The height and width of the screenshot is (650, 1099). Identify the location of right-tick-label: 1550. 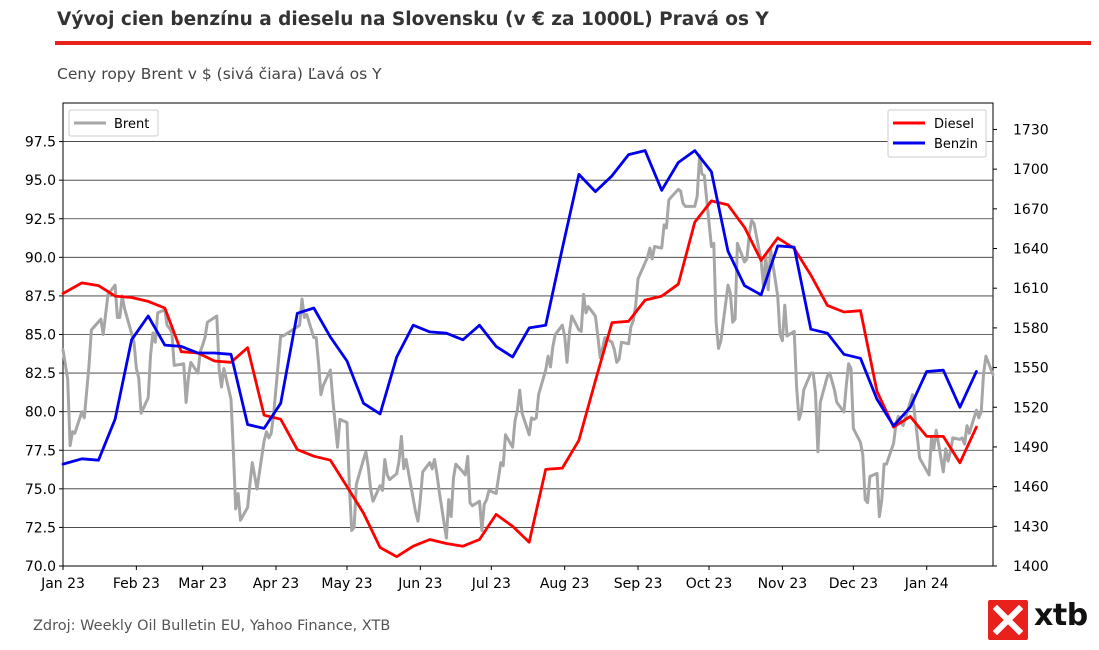
(1031, 369).